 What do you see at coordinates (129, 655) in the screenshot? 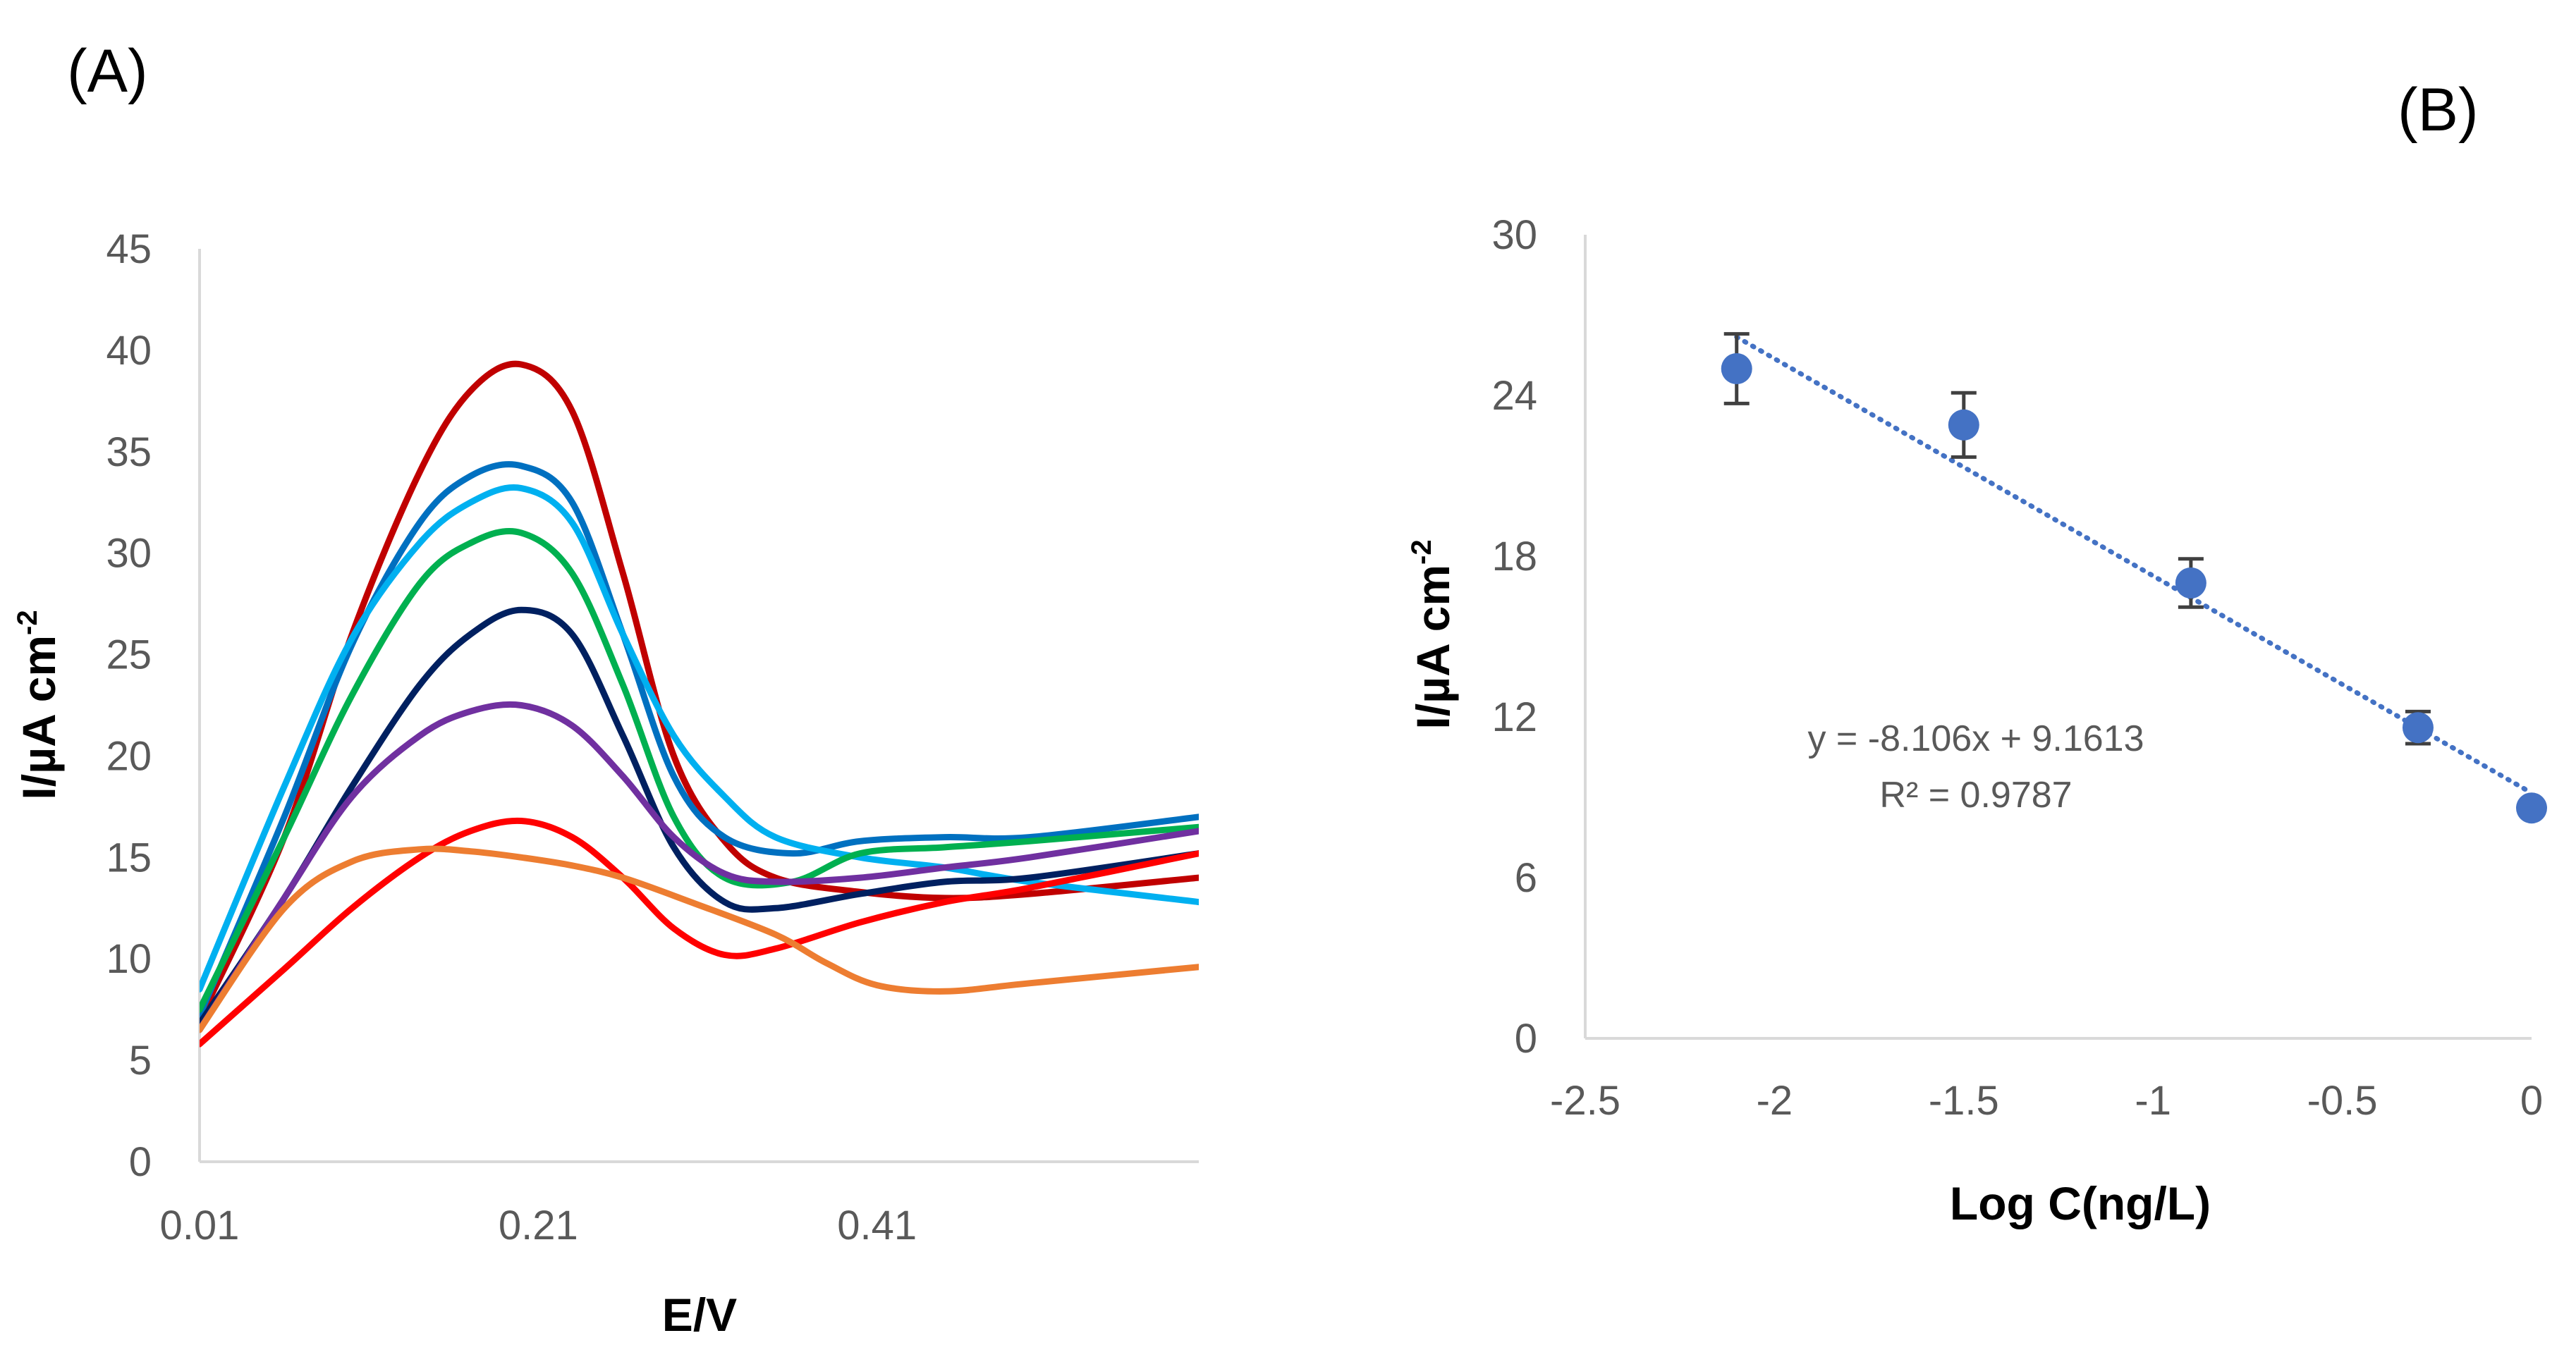
I see `chart-a-y-tick-label: 25` at bounding box center [129, 655].